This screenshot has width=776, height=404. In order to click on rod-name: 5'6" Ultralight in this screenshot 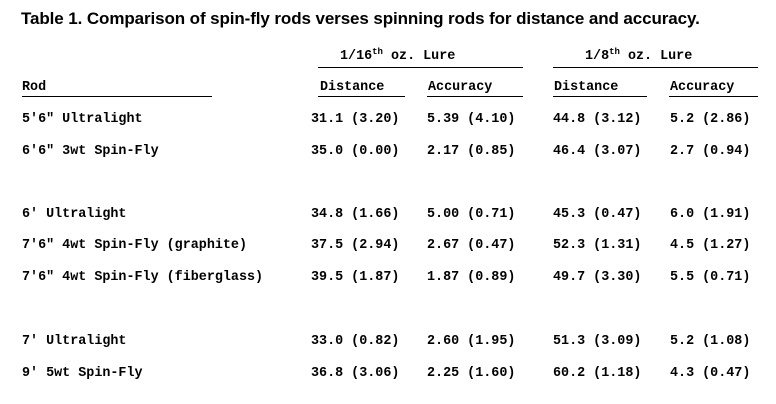, I will do `click(82, 119)`.